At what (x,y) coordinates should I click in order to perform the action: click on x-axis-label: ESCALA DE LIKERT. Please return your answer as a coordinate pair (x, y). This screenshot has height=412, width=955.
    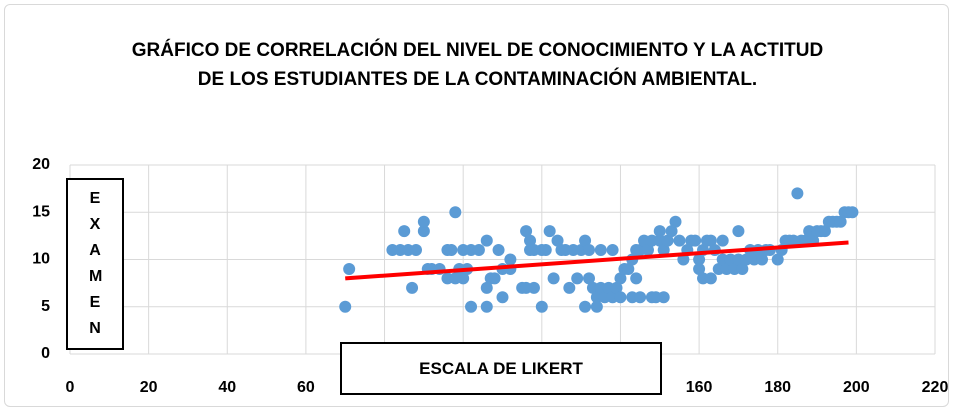
    Looking at the image, I should click on (501, 368).